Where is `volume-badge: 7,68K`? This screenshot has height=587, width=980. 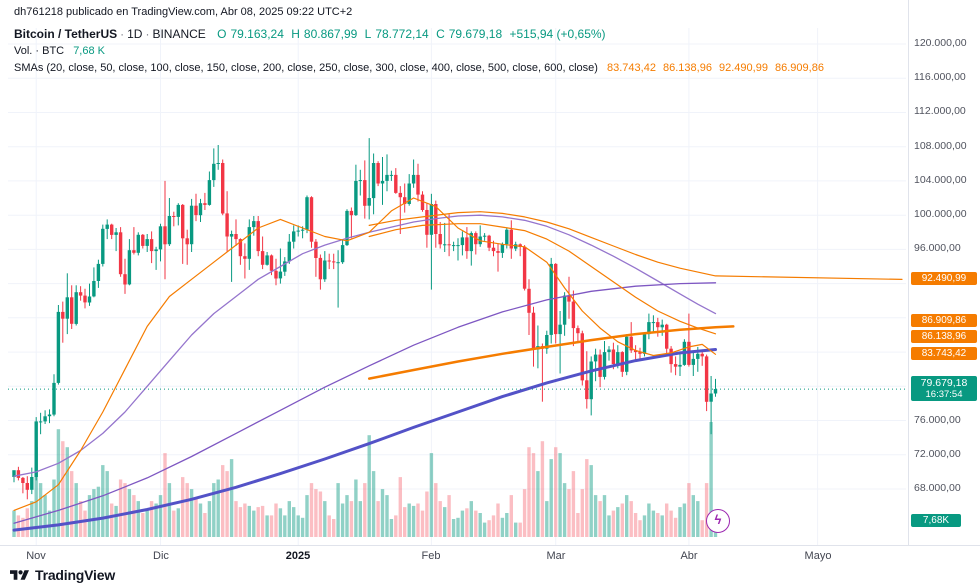 volume-badge: 7,68K is located at coordinates (936, 520).